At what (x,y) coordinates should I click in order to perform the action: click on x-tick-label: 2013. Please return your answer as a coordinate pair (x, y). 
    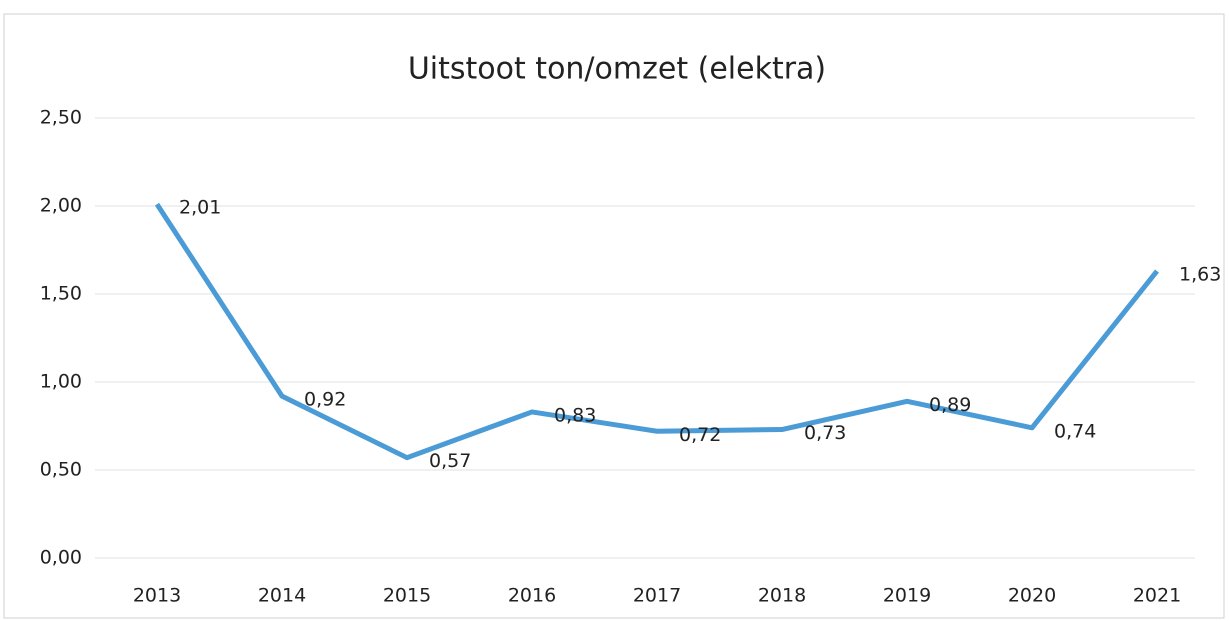
    Looking at the image, I should click on (157, 596).